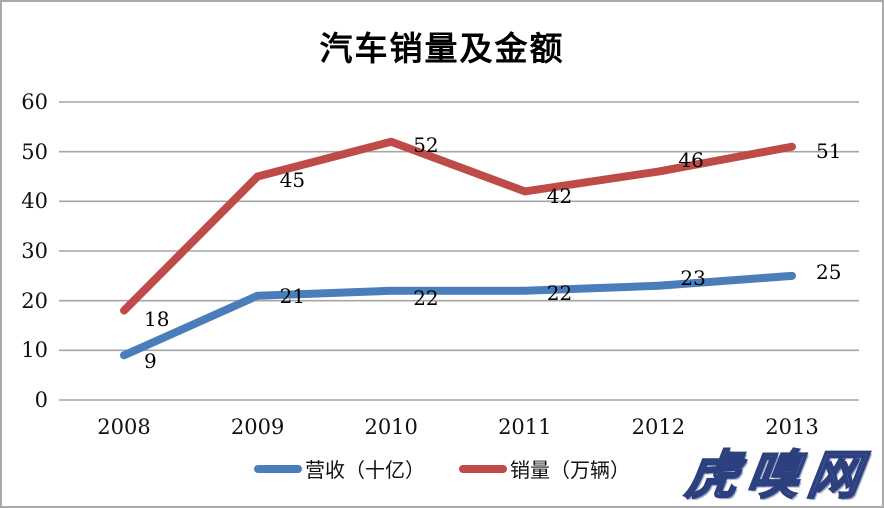  I want to click on y-tick-label: 40, so click(34, 201).